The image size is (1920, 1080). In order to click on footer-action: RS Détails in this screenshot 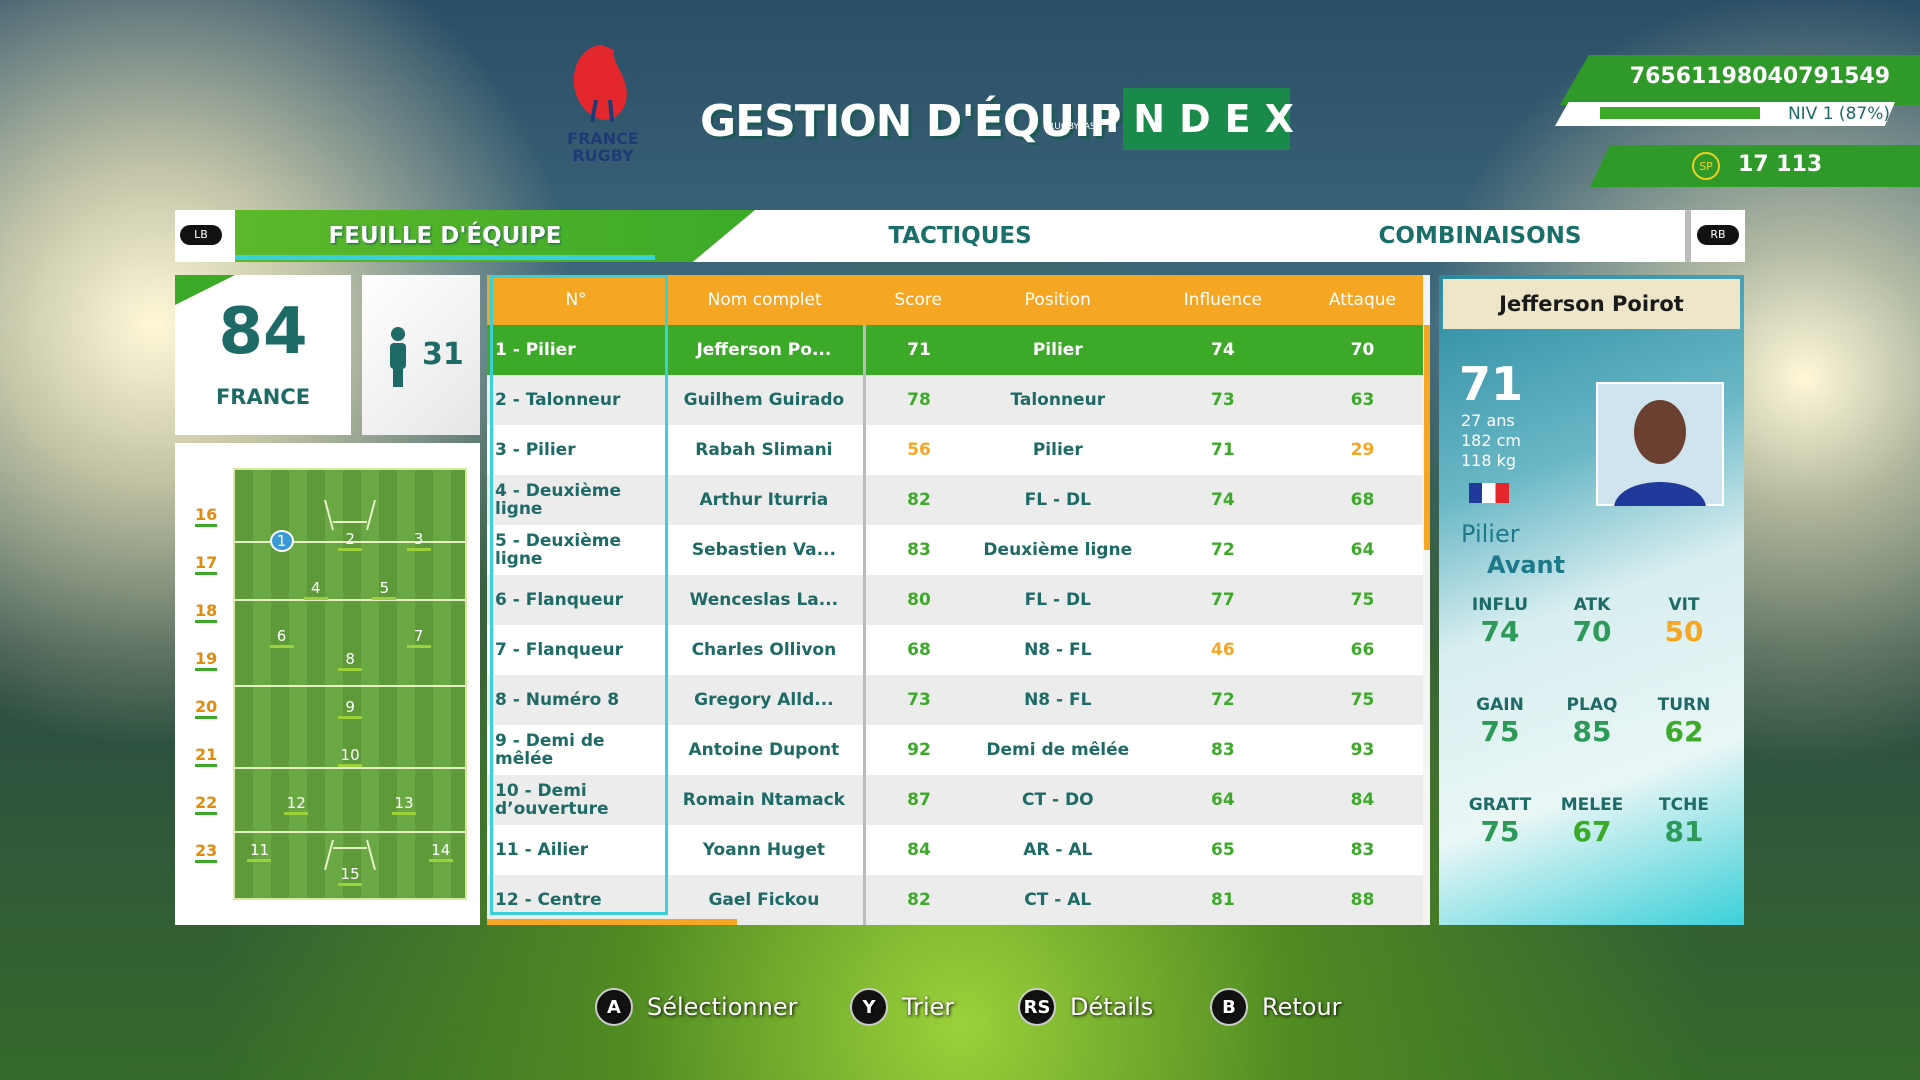, I will do `click(1085, 1007)`.